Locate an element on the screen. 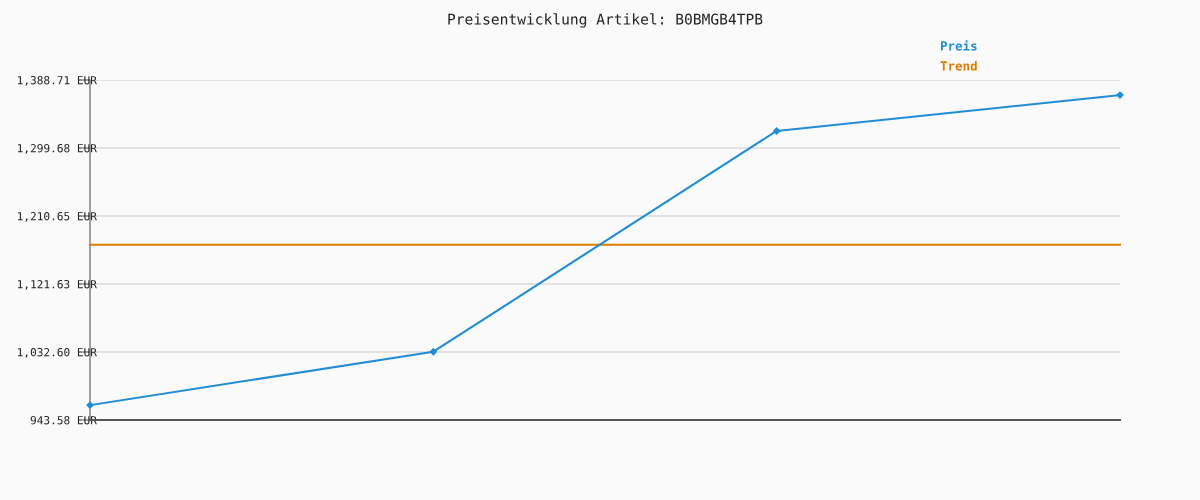 Image resolution: width=1200 pixels, height=500 pixels. y-tick-label: 1,210.65 EUR is located at coordinates (57, 217).